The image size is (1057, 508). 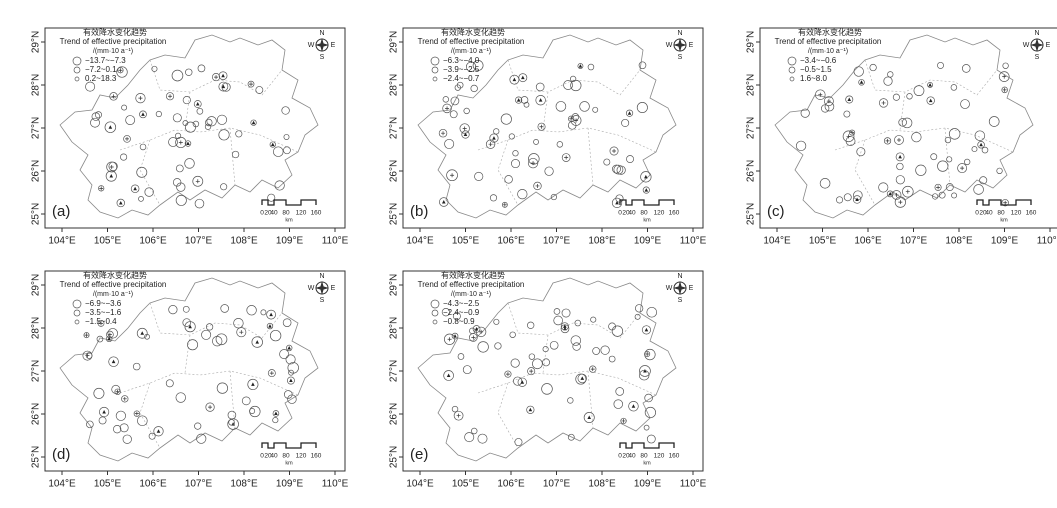 I want to click on legend-class: 1.6~8.0, so click(x=813, y=78).